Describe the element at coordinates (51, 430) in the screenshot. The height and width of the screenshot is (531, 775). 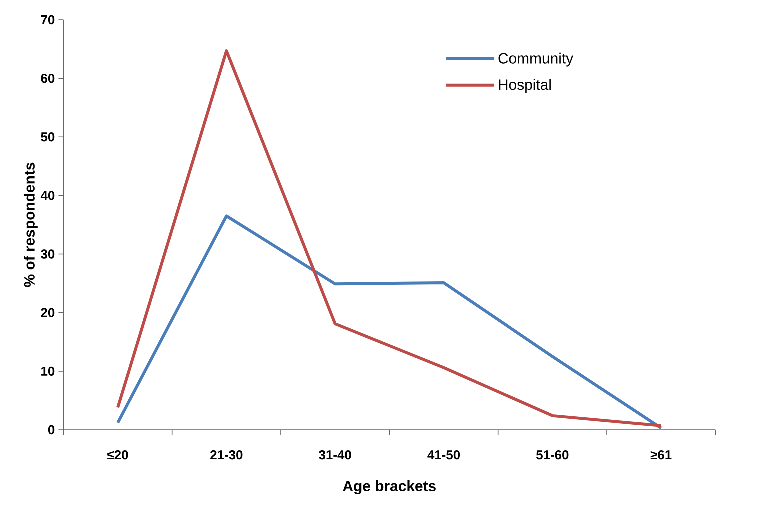
I see `y-tick-label: 0` at that location.